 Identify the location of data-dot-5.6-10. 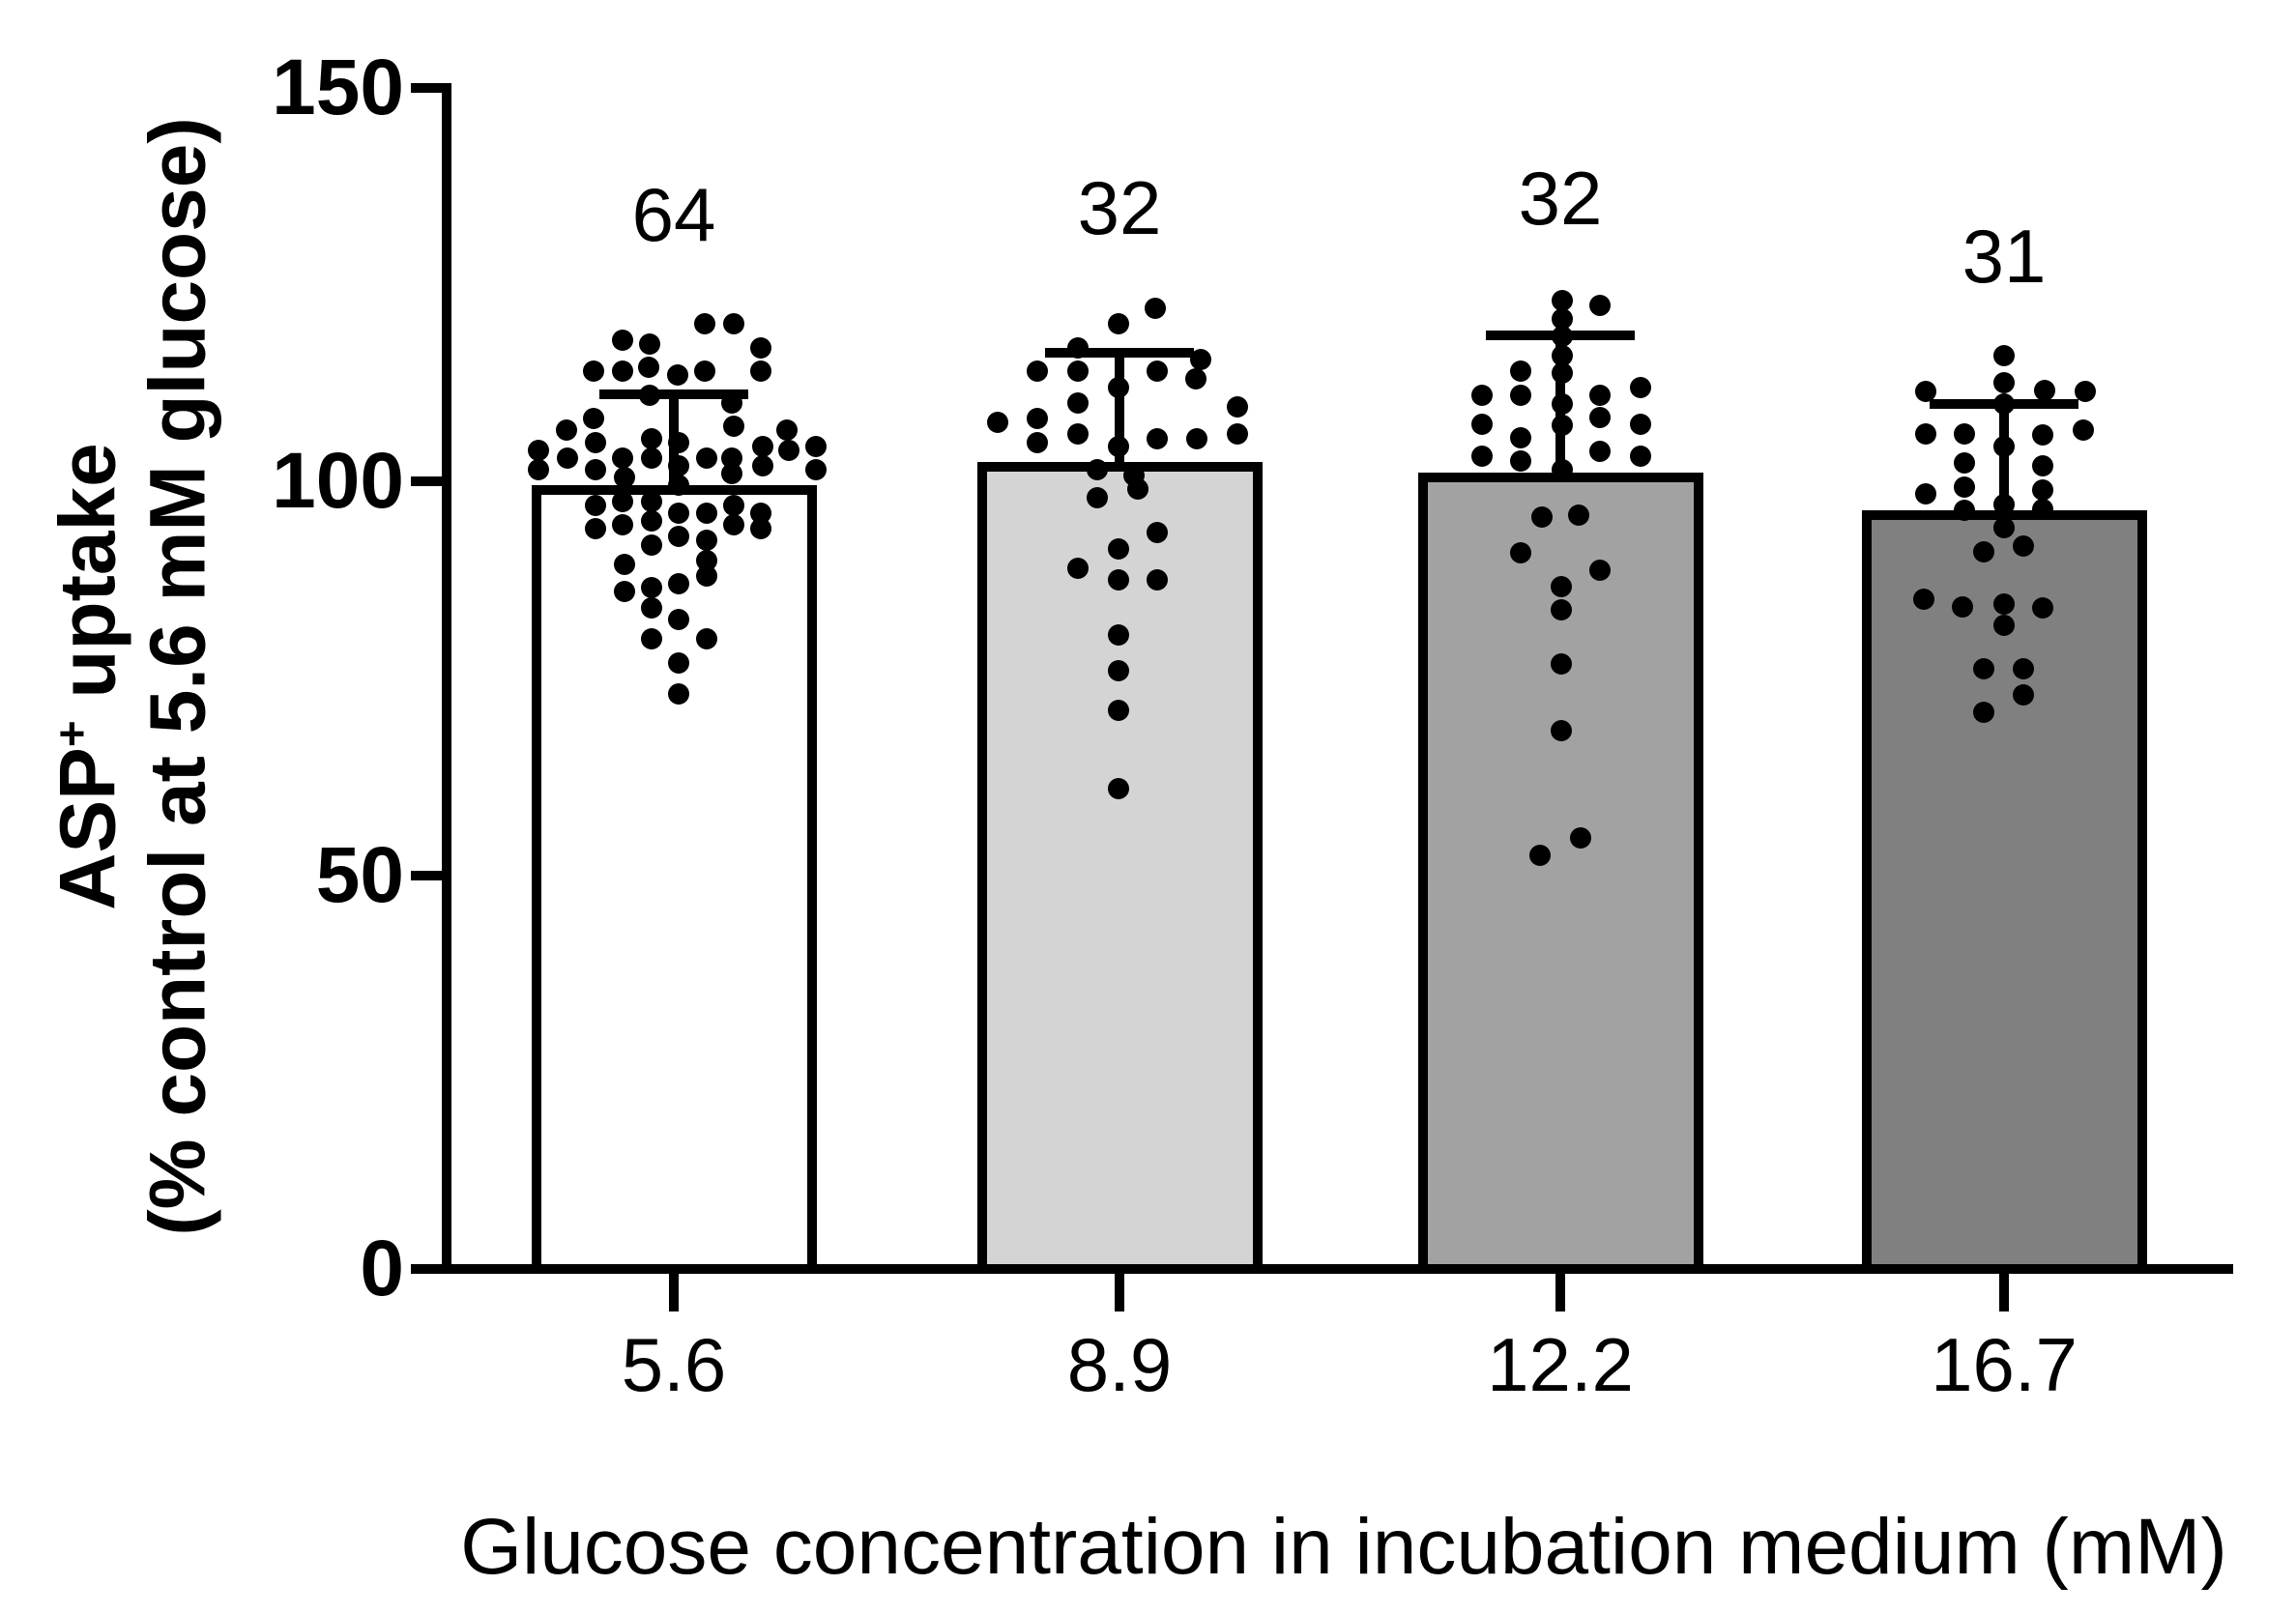
(705, 371).